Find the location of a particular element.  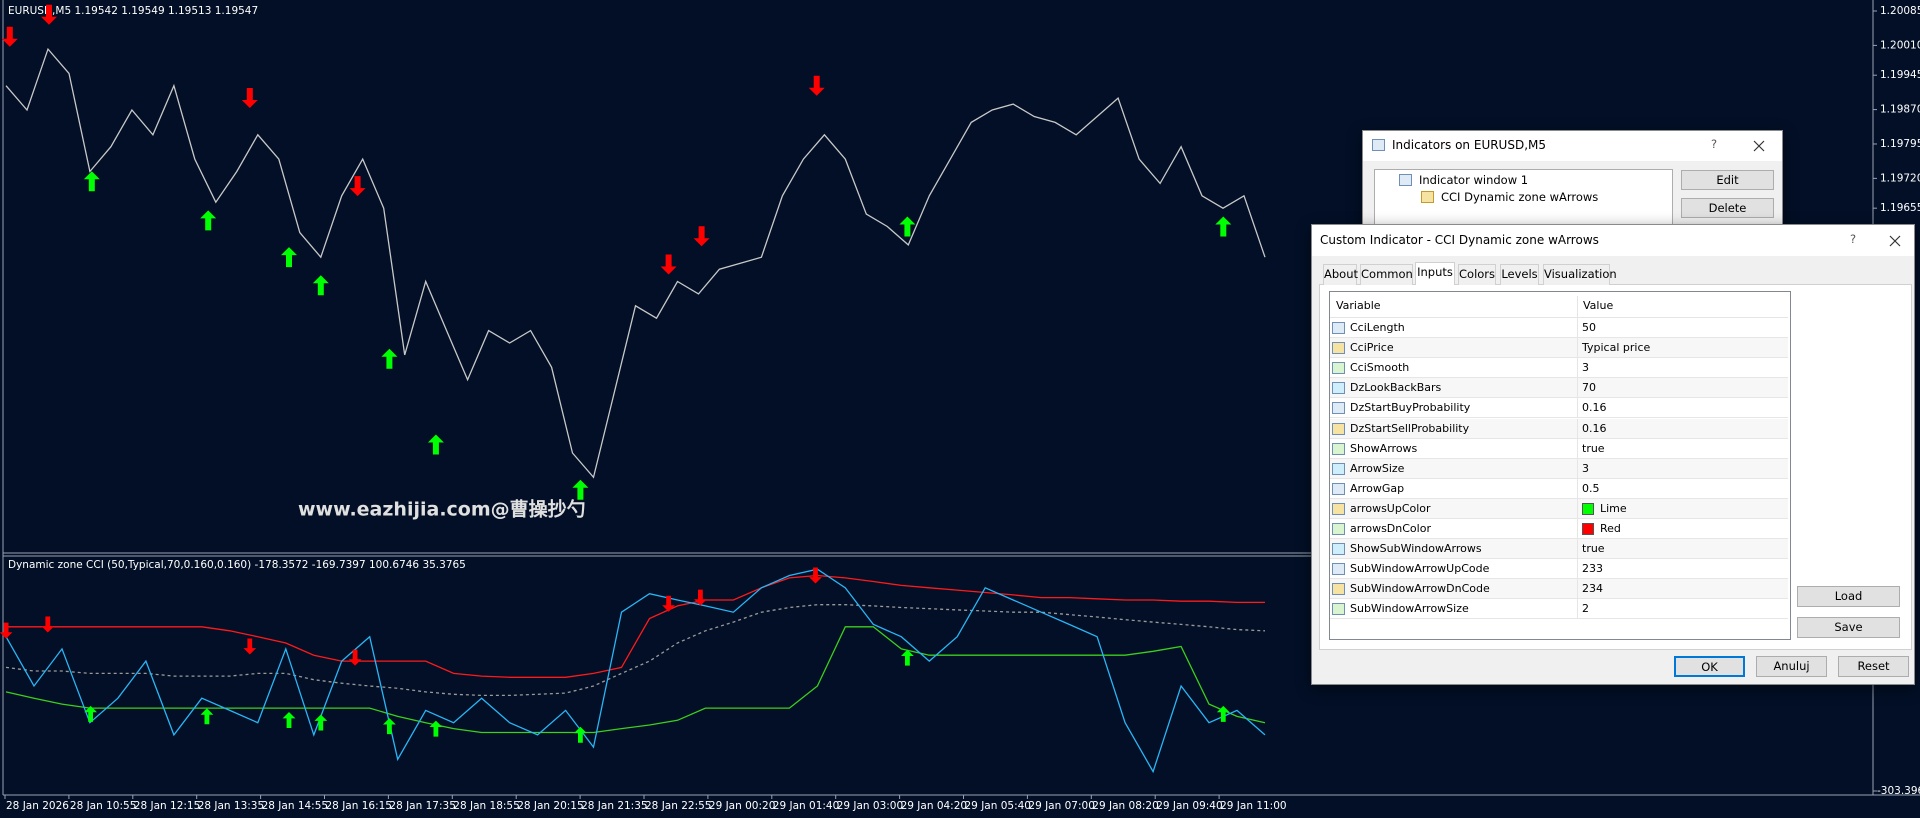

variable-name: ShowArrows is located at coordinates (1384, 448).